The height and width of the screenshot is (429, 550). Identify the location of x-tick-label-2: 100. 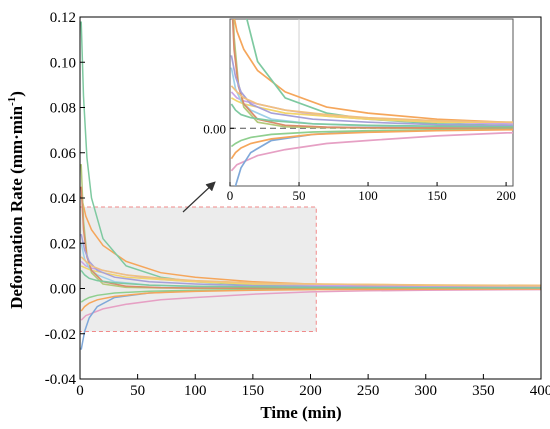
(195, 391).